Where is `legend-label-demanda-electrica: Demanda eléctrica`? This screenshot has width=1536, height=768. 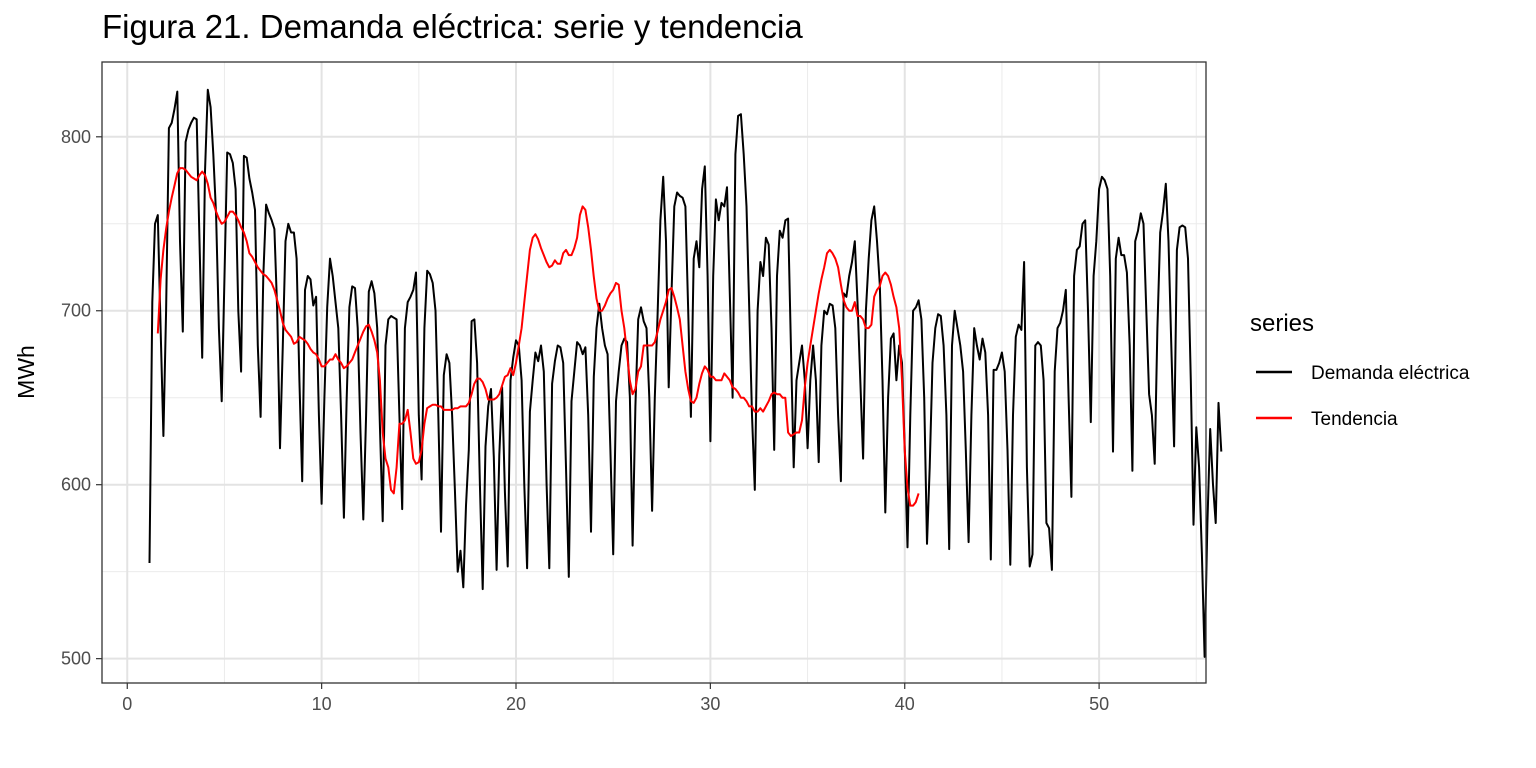
legend-label-demanda-electrica: Demanda eléctrica is located at coordinates (1390, 373).